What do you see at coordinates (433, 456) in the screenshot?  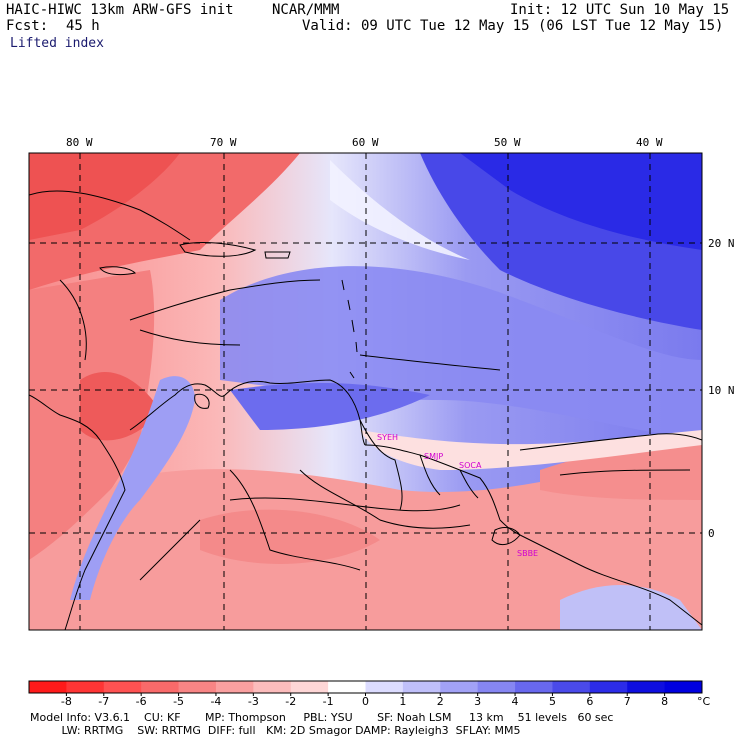 I see `station-smjp: SMJP` at bounding box center [433, 456].